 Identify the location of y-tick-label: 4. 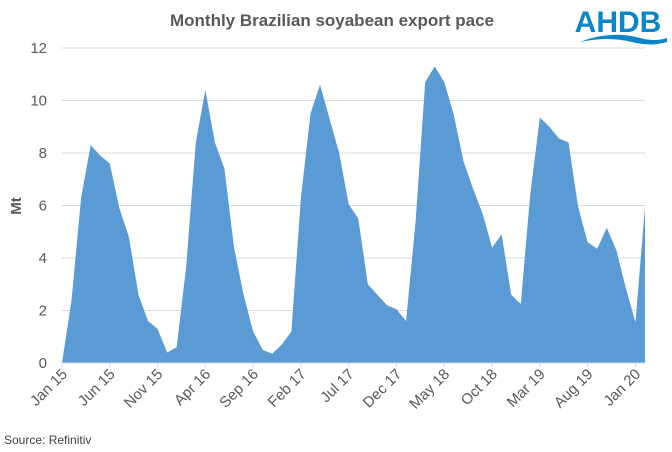
(43, 258).